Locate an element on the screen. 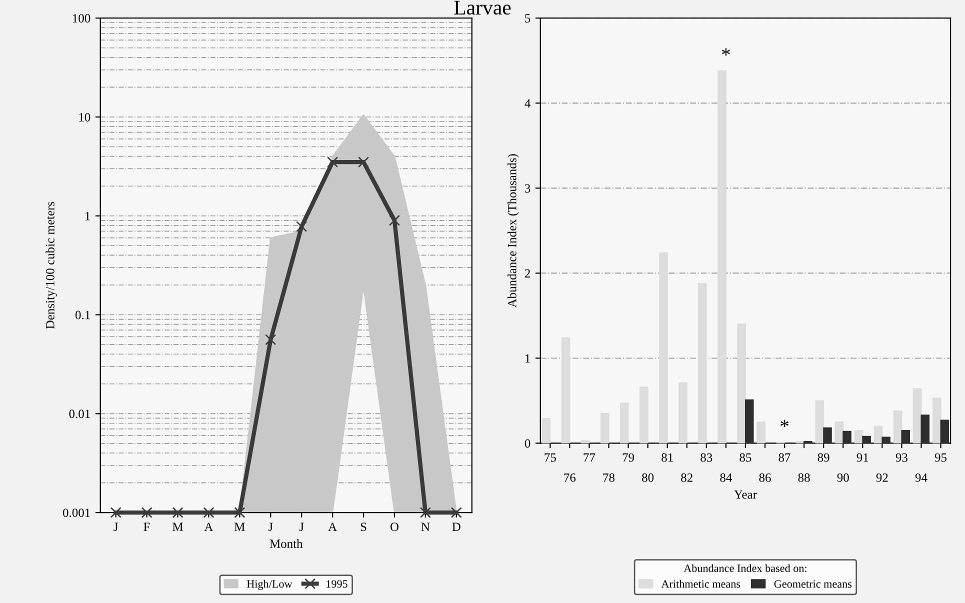  x-tick-label: 78 is located at coordinates (609, 477).